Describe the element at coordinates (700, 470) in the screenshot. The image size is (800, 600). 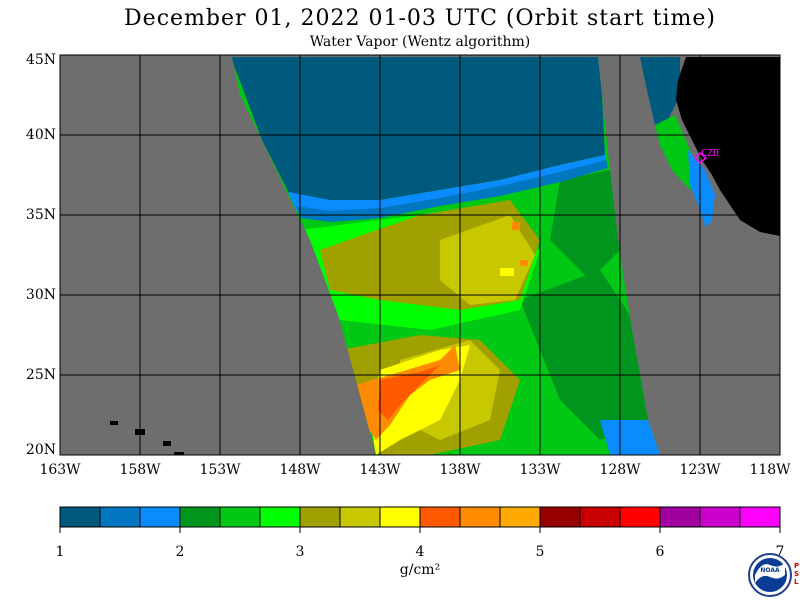
I see `lon-label-123w: 123W` at that location.